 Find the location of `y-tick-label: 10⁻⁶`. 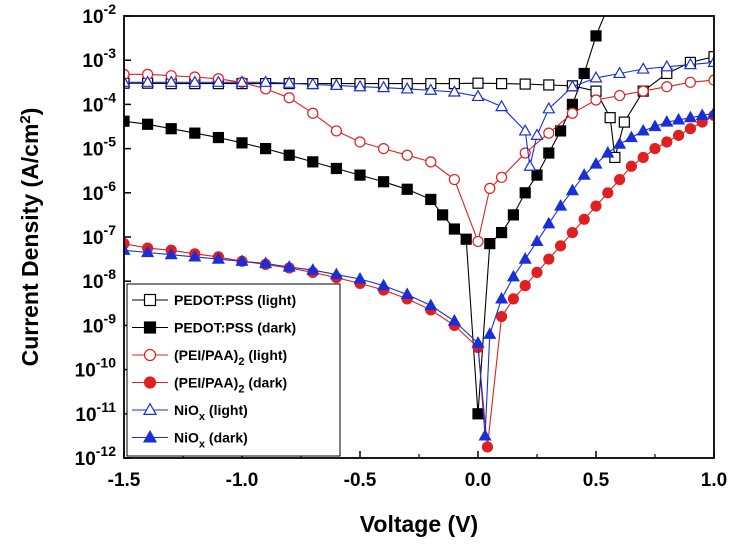

y-tick-label: 10⁻⁶ is located at coordinates (99, 191).